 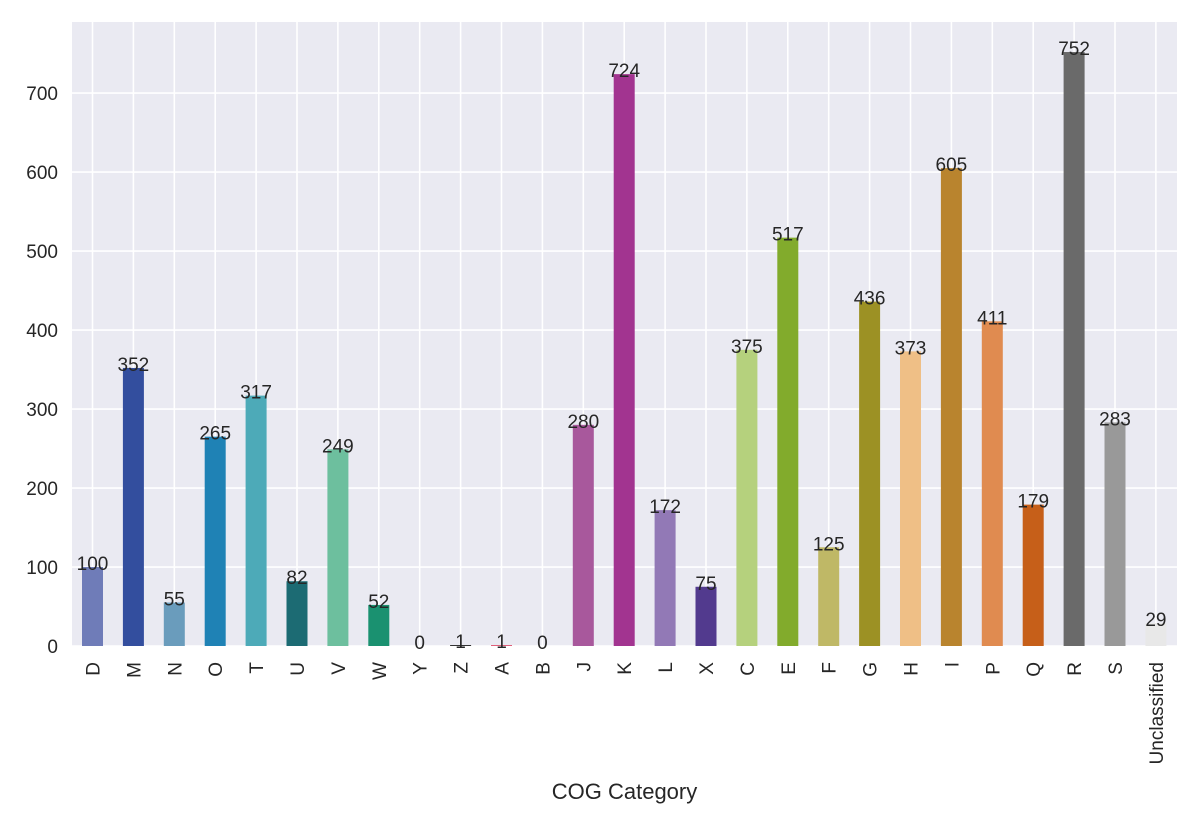 What do you see at coordinates (829, 596) in the screenshot?
I see `bar-f` at bounding box center [829, 596].